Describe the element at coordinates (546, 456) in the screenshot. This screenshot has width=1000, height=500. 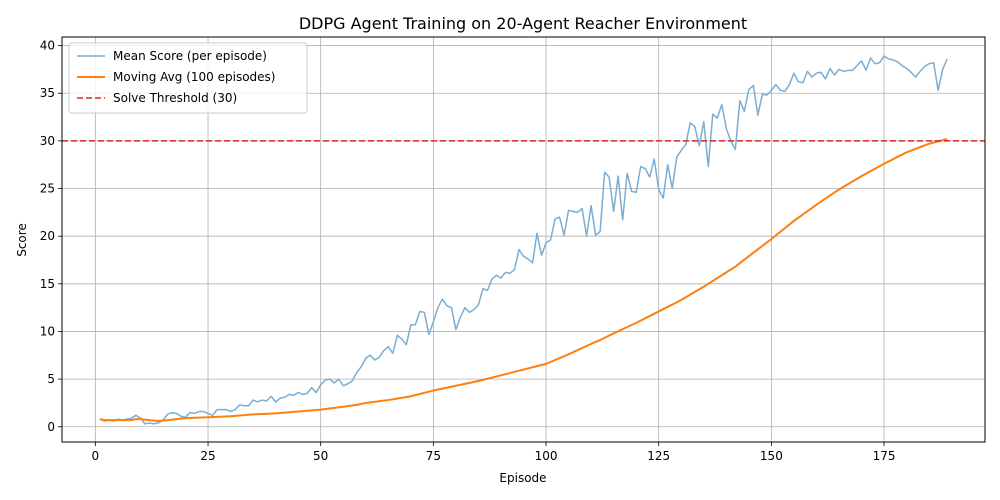
I see `x-tick-label: 100` at that location.